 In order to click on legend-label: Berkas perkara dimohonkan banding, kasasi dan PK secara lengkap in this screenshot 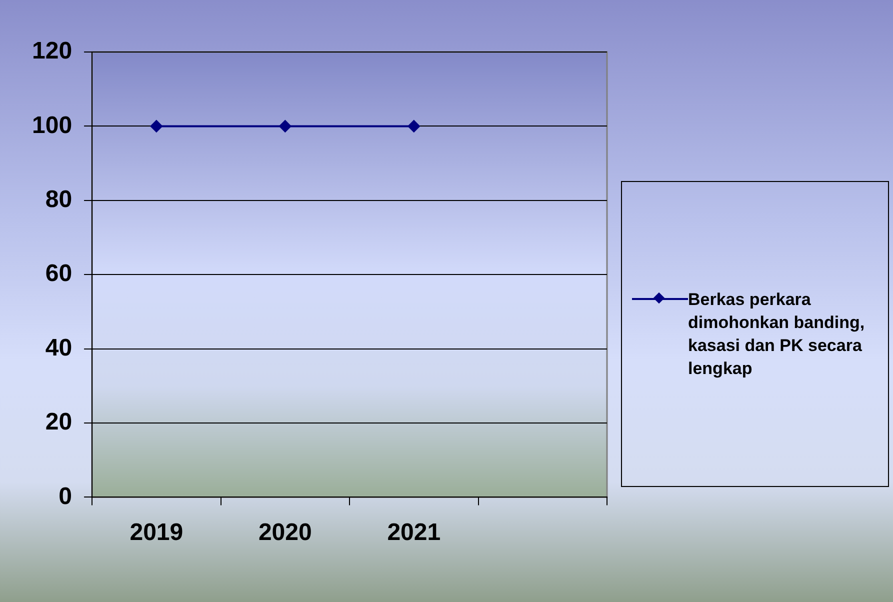, I will do `click(777, 334)`.